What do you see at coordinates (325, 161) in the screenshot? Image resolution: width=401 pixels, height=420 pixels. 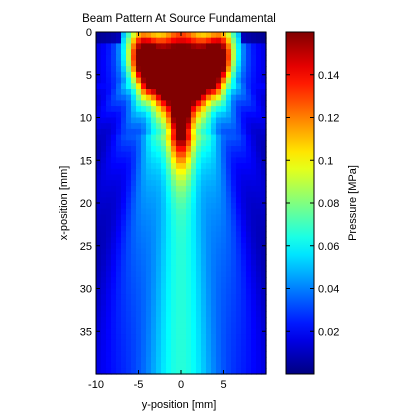 I see `colorbar-tick-label: 0.1` at bounding box center [325, 161].